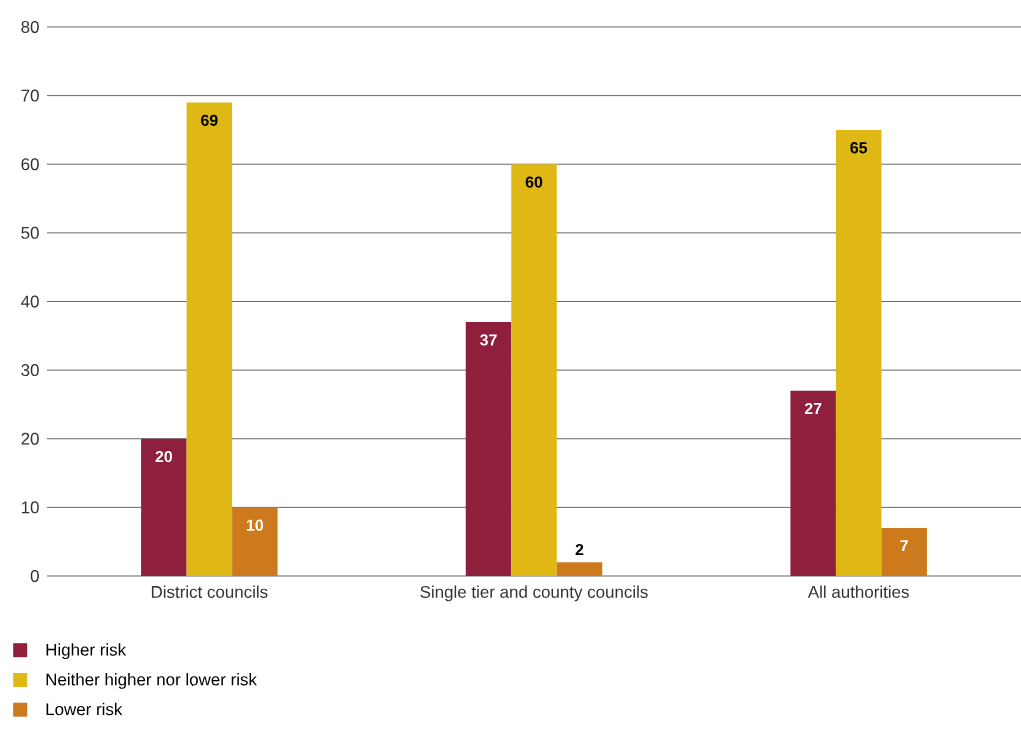 The width and height of the screenshot is (1021, 740). What do you see at coordinates (30, 370) in the screenshot?
I see `y-tick-label: 30` at bounding box center [30, 370].